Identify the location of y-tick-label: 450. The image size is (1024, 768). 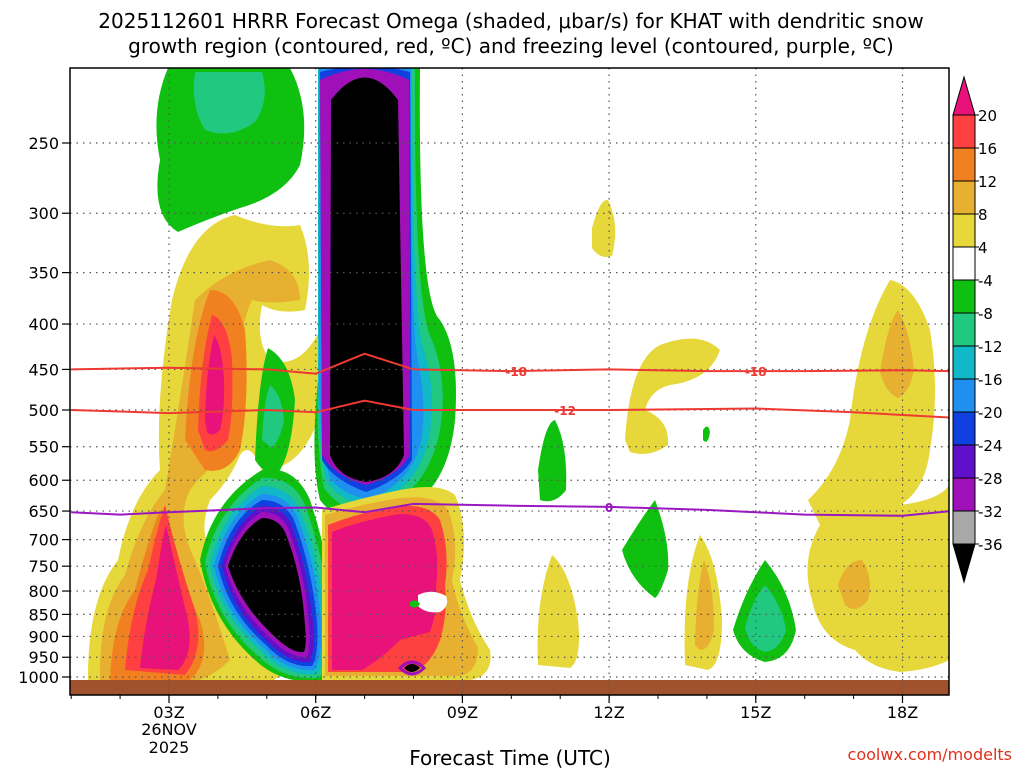
(43, 369).